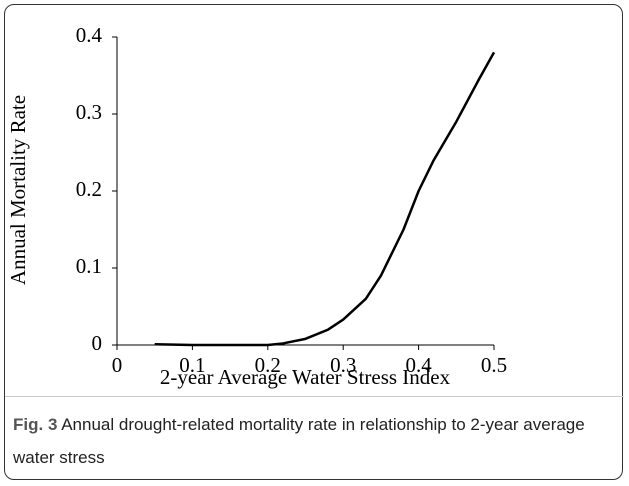 The height and width of the screenshot is (486, 629). Describe the element at coordinates (418, 365) in the screenshot. I see `x-tick-label: 0.4` at that location.